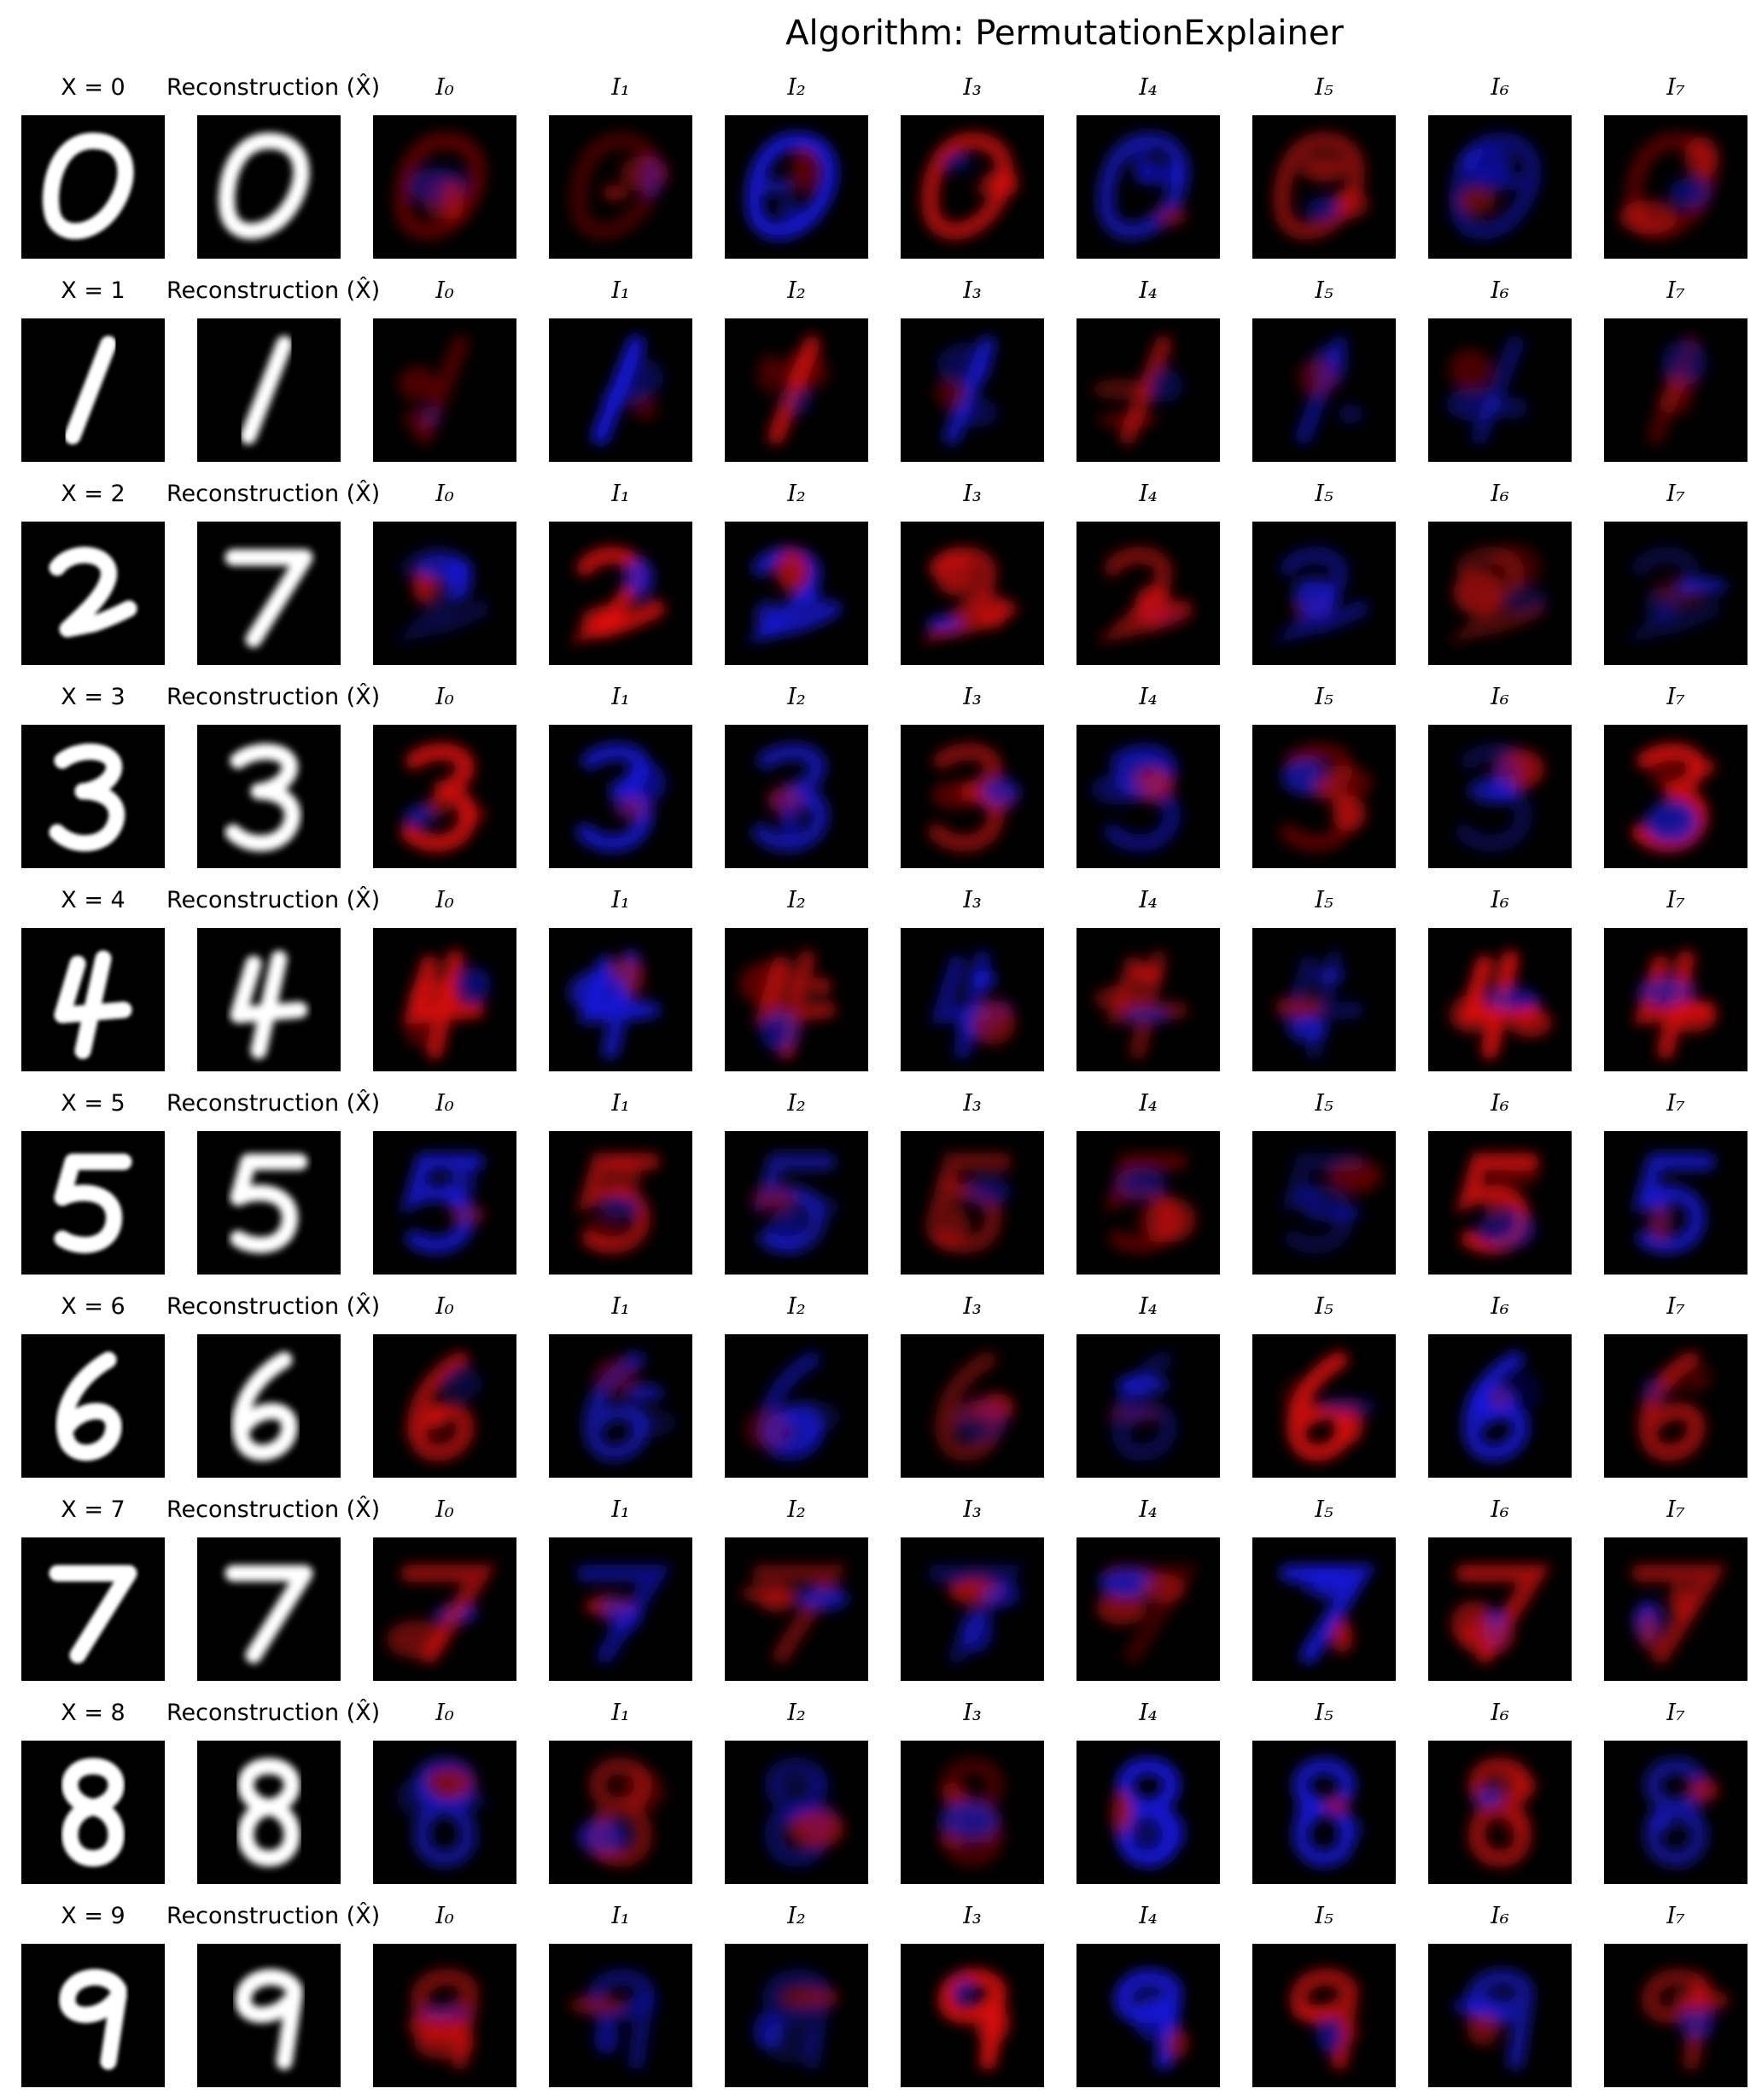 This screenshot has height=2100, width=1762. I want to click on input-label: X = 1, so click(93, 290).